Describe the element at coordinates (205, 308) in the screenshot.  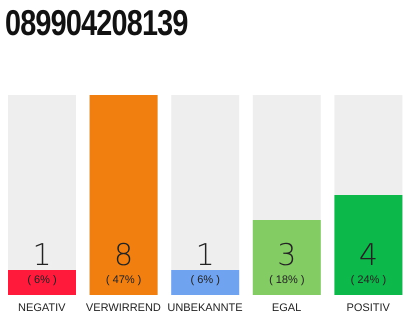
I see `x-tick-label: UNBEKANNTE` at that location.